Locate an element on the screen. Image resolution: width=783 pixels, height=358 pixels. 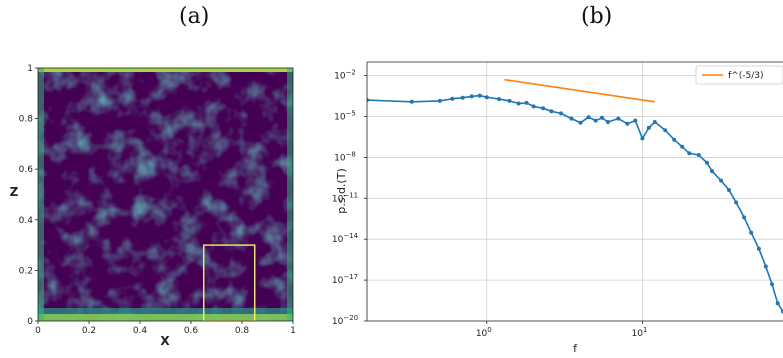
spectrum-y-tick-exponent: −20 is located at coordinates (350, 318).